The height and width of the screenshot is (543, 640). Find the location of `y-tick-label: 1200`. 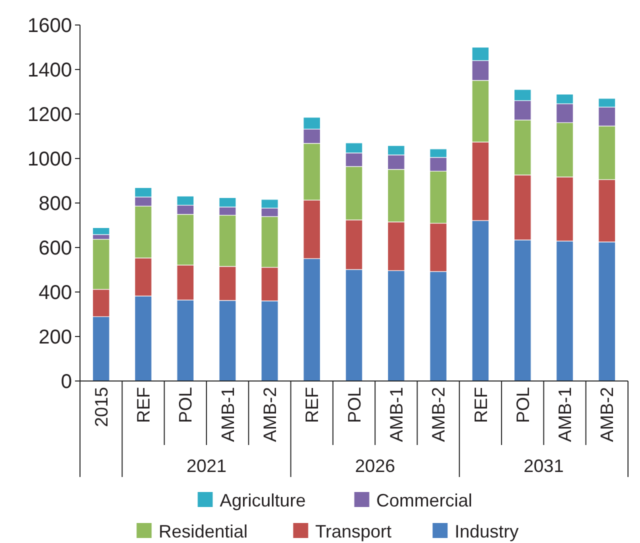

y-tick-label: 1200 is located at coordinates (50, 115).